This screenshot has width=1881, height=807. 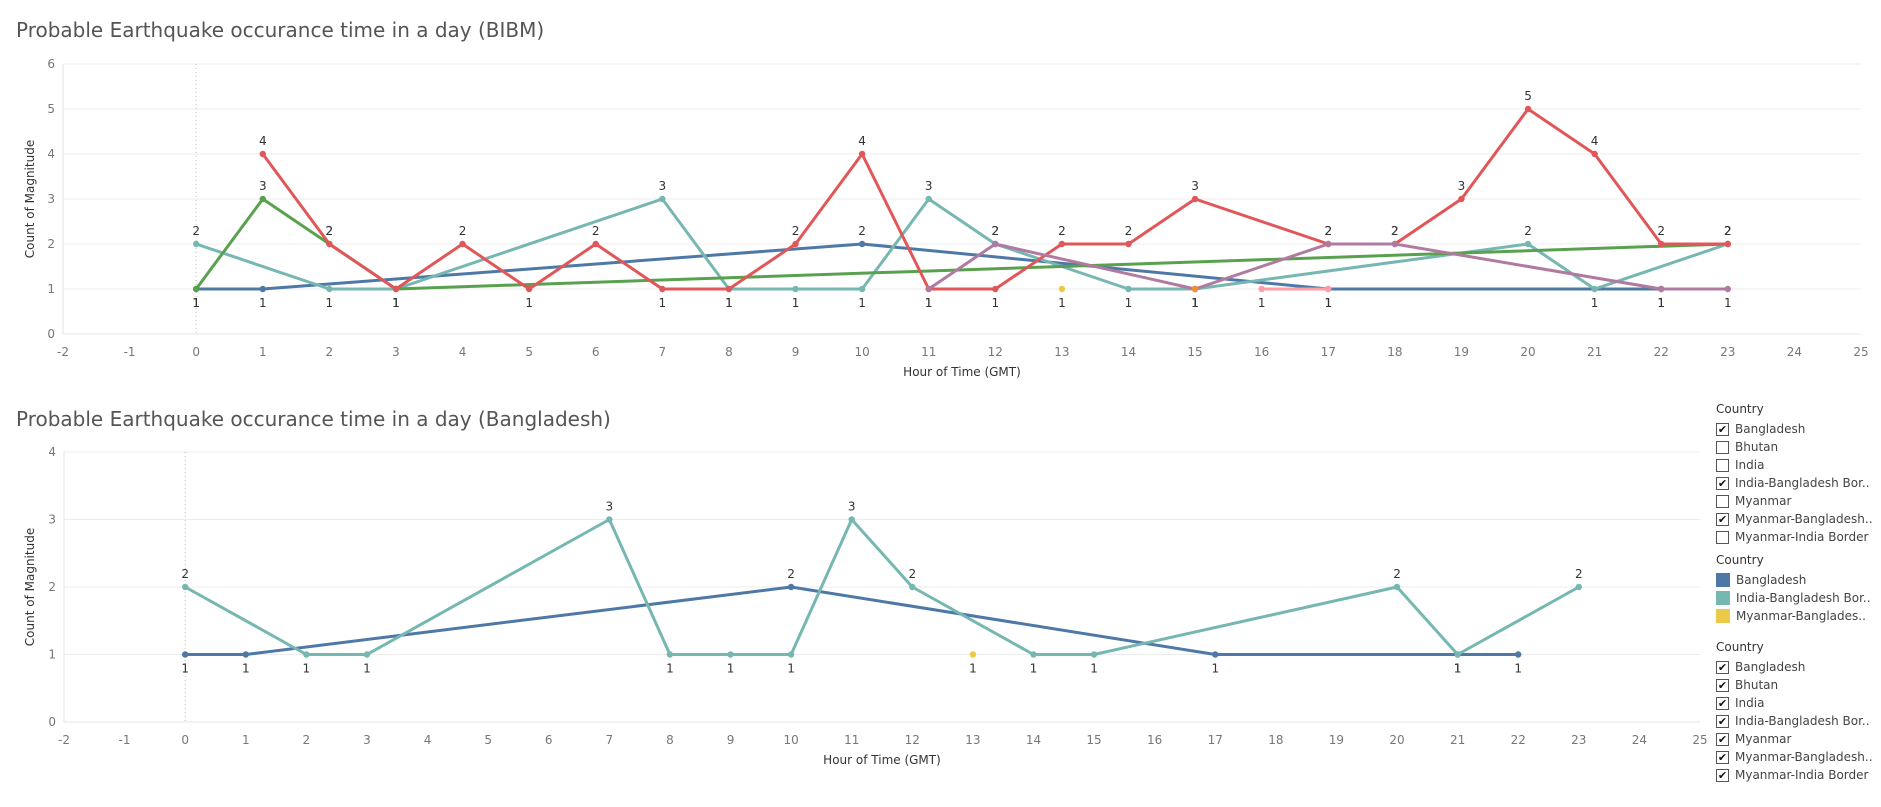 What do you see at coordinates (52, 722) in the screenshot?
I see `y-tick-label: 0` at bounding box center [52, 722].